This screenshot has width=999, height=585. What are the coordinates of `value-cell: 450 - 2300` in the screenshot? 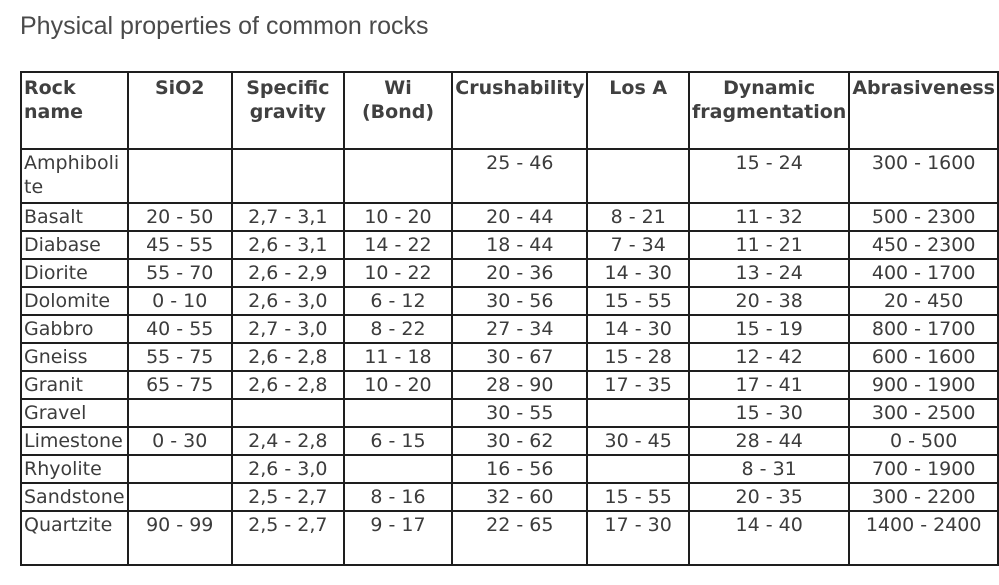 It's located at (923, 245).